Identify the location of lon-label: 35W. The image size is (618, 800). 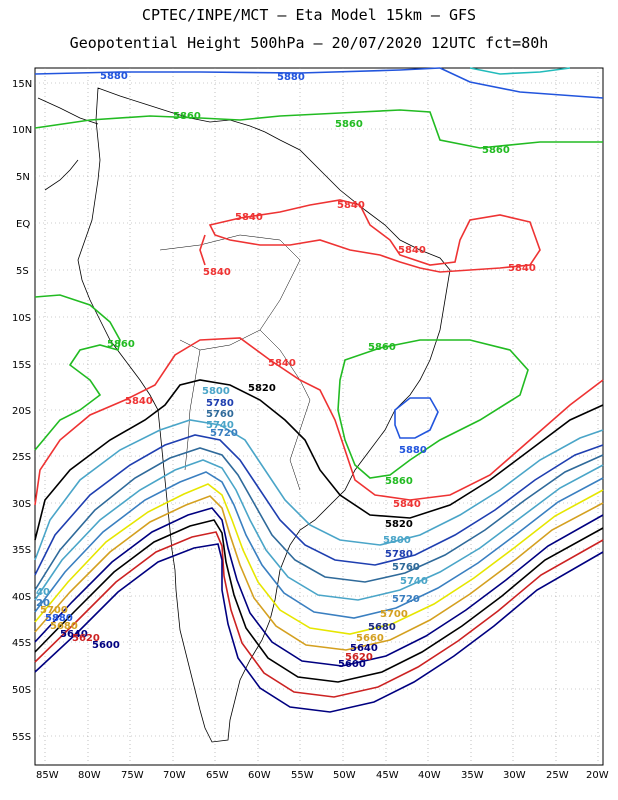
(472, 775).